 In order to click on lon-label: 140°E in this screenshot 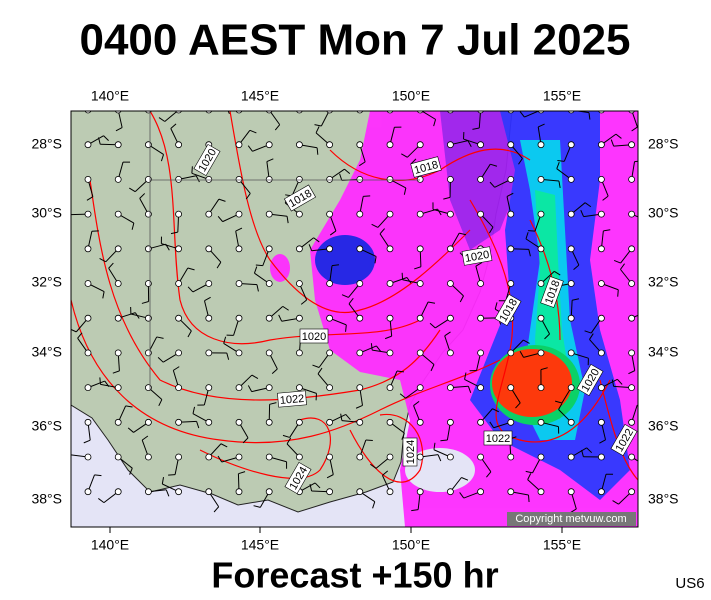, I will do `click(110, 545)`.